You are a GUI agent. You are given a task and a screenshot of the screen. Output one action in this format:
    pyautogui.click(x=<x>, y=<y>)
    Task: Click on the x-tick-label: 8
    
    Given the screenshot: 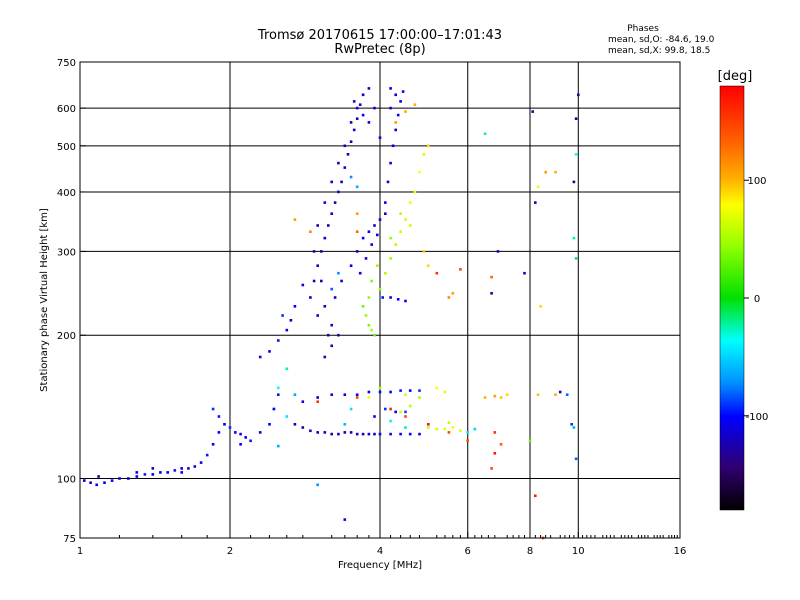 What is the action you would take?
    pyautogui.click(x=530, y=551)
    